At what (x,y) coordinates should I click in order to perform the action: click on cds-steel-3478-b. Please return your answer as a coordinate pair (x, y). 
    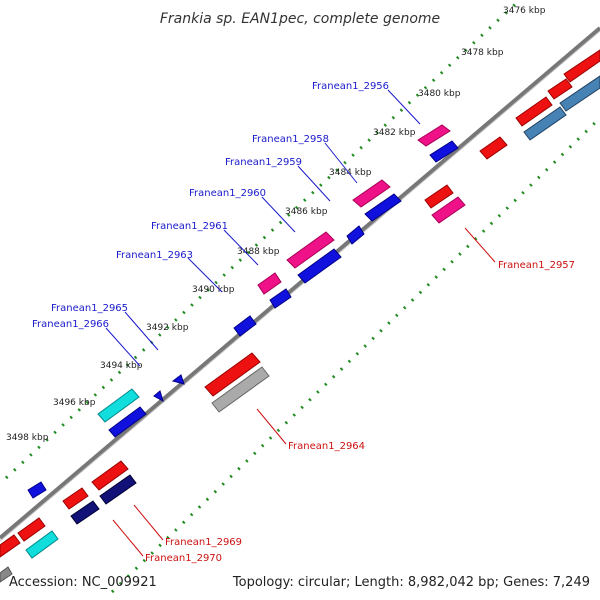
    Looking at the image, I should click on (545, 123).